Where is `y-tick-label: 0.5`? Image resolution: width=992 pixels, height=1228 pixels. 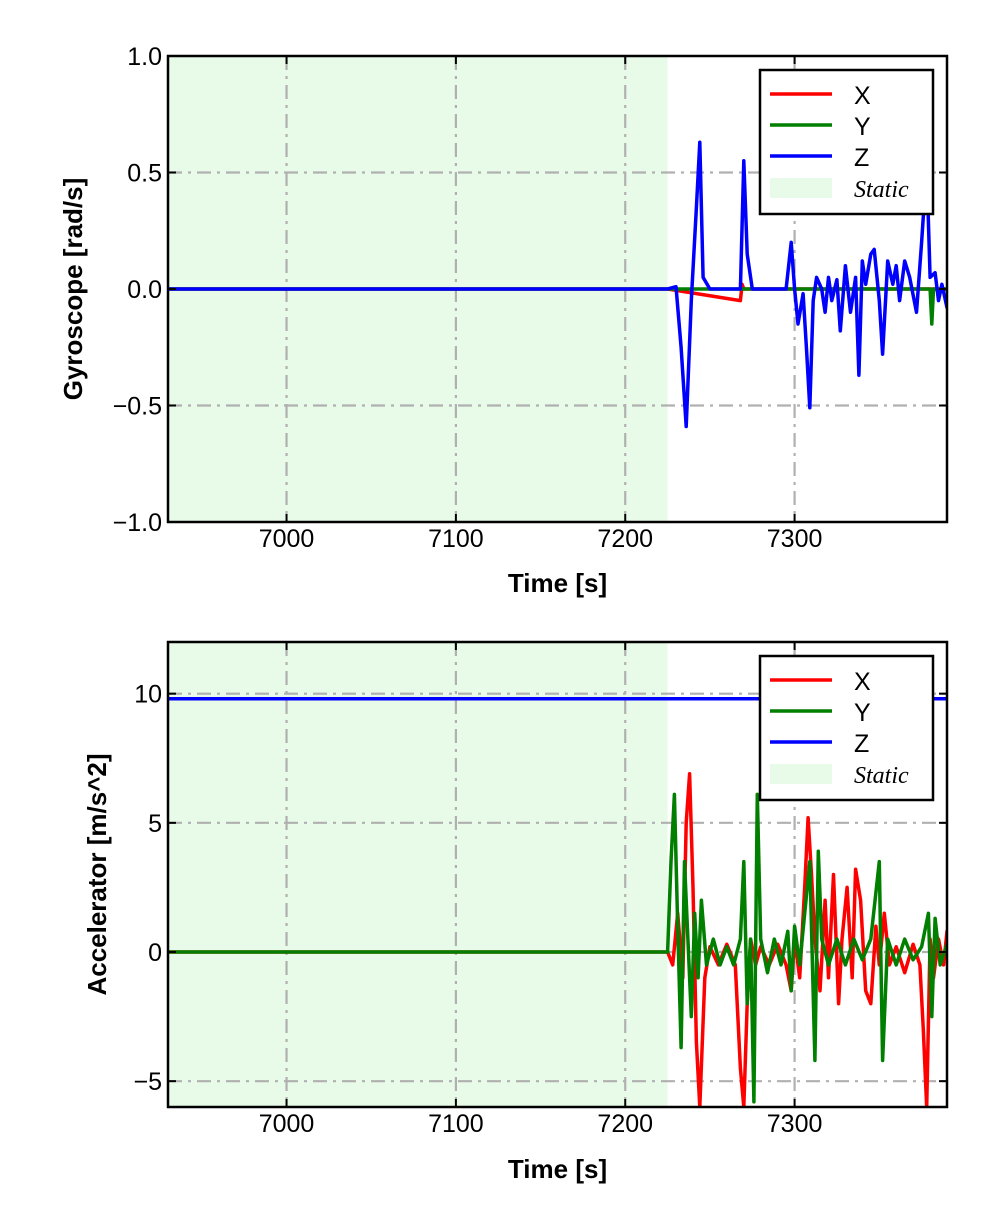
y-tick-label: 0.5 is located at coordinates (144, 174).